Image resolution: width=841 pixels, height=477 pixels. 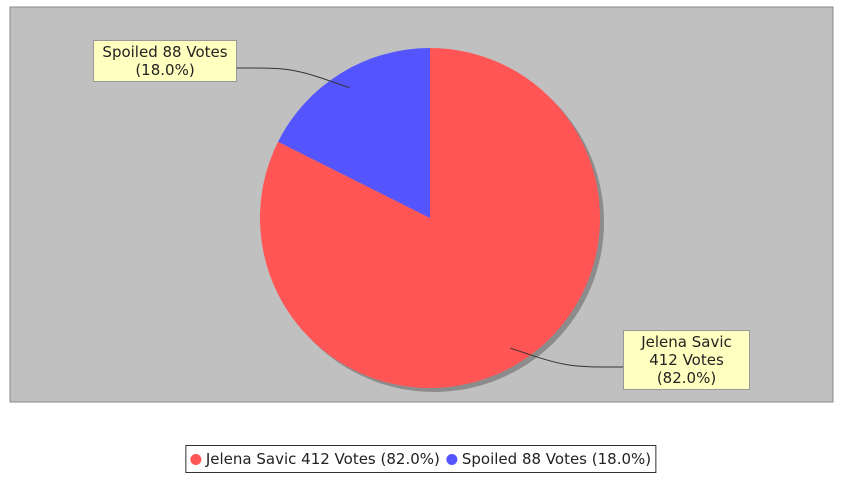 I want to click on slice-label: Jelena Savic 412 Votes (82.0%), so click(x=686, y=360).